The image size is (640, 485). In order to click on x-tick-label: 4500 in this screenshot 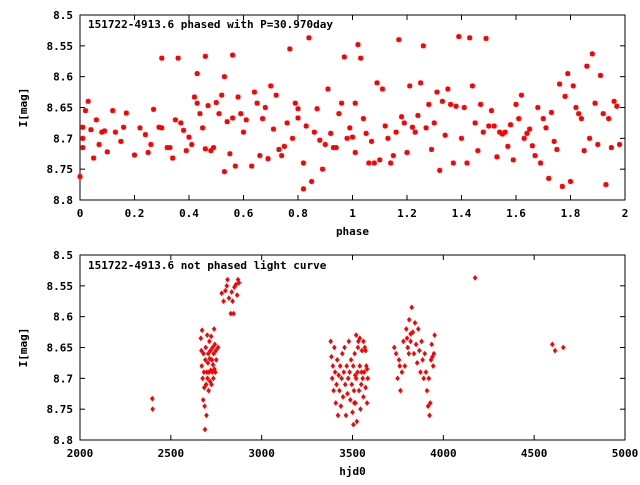, I will do `click(534, 453)`.